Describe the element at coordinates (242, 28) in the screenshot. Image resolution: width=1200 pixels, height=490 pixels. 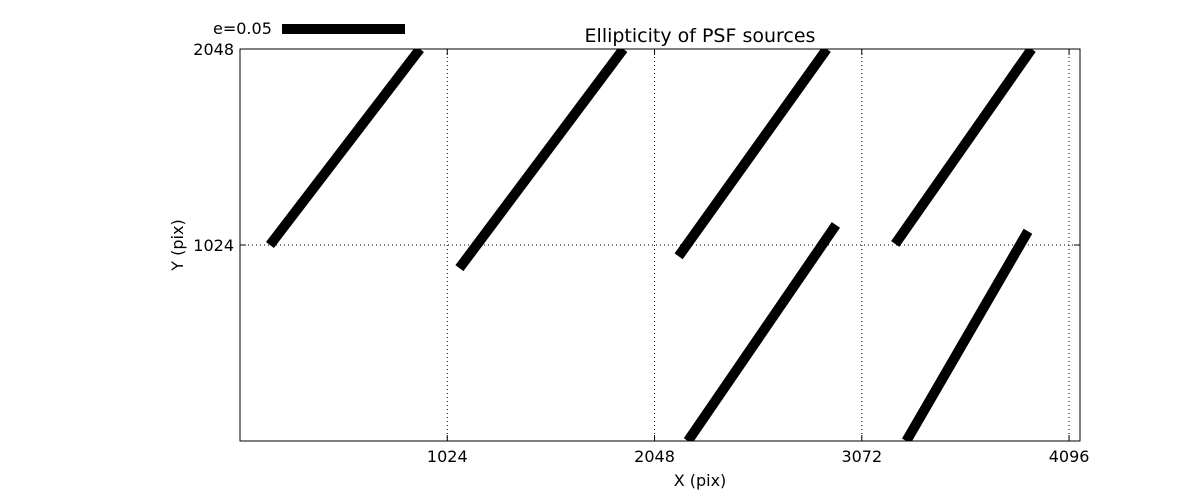
I see `legend-label: e=0.05` at that location.